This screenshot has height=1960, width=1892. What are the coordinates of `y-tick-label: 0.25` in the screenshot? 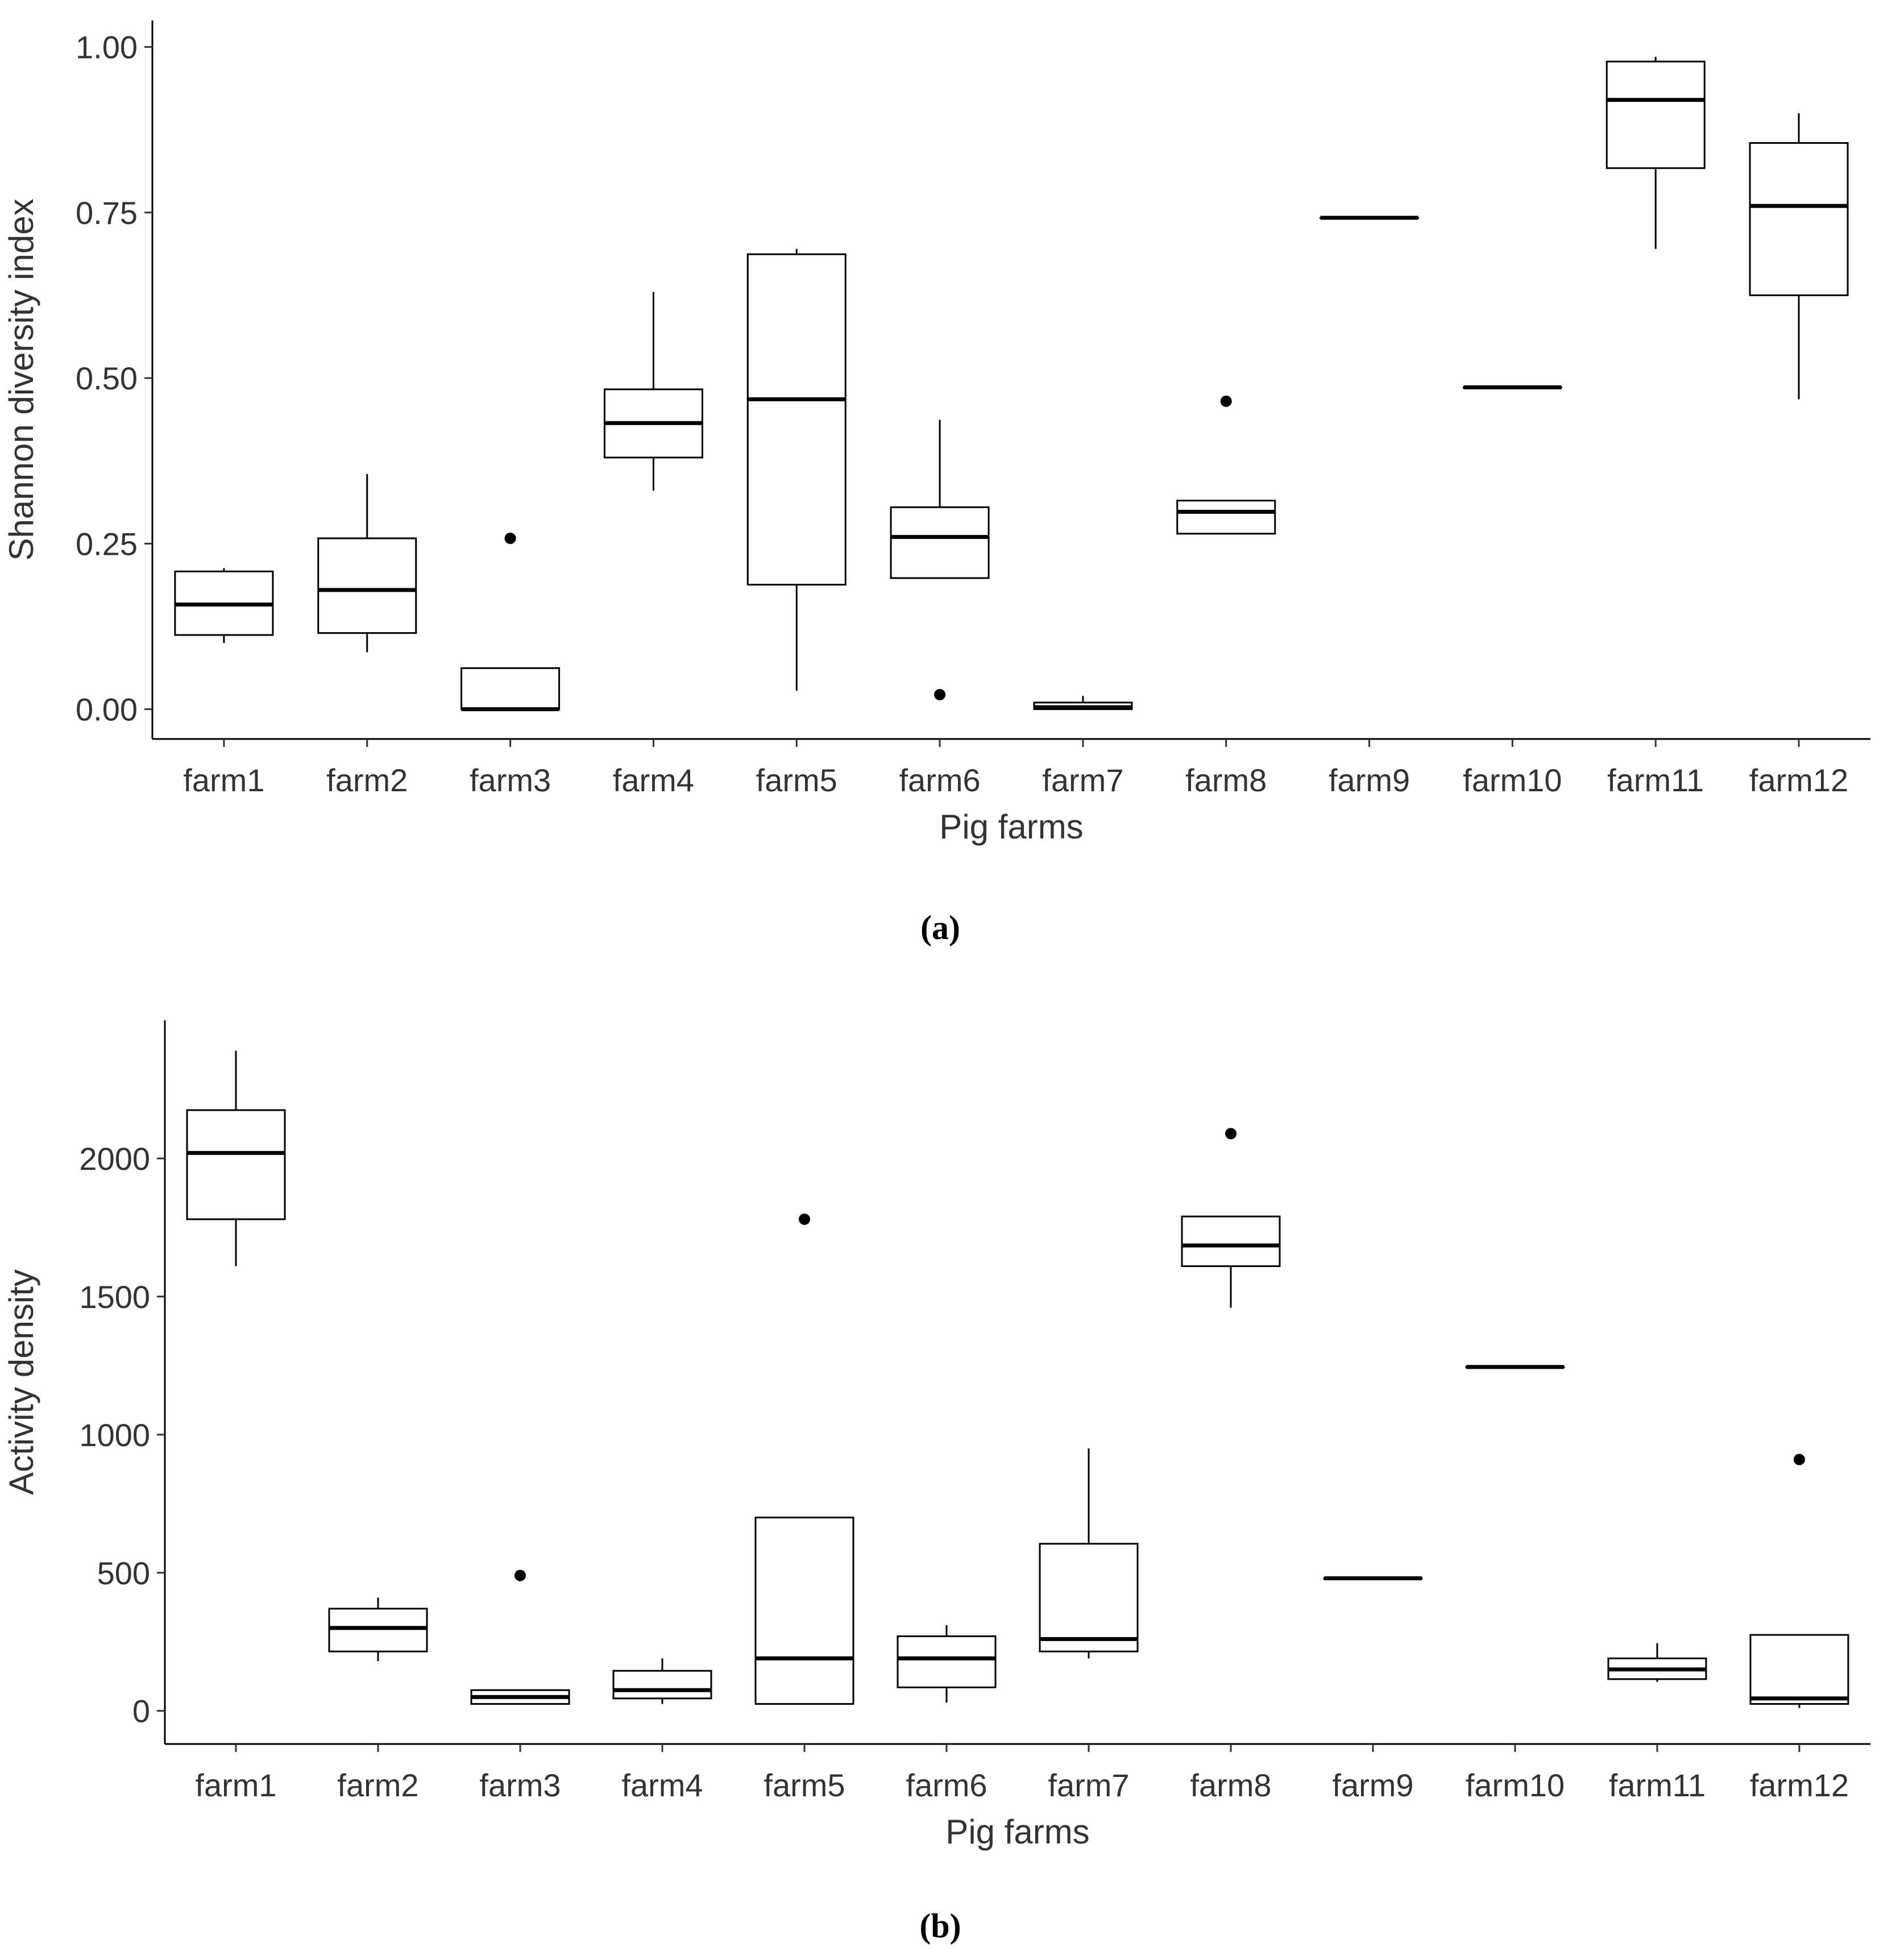 It's located at (107, 544).